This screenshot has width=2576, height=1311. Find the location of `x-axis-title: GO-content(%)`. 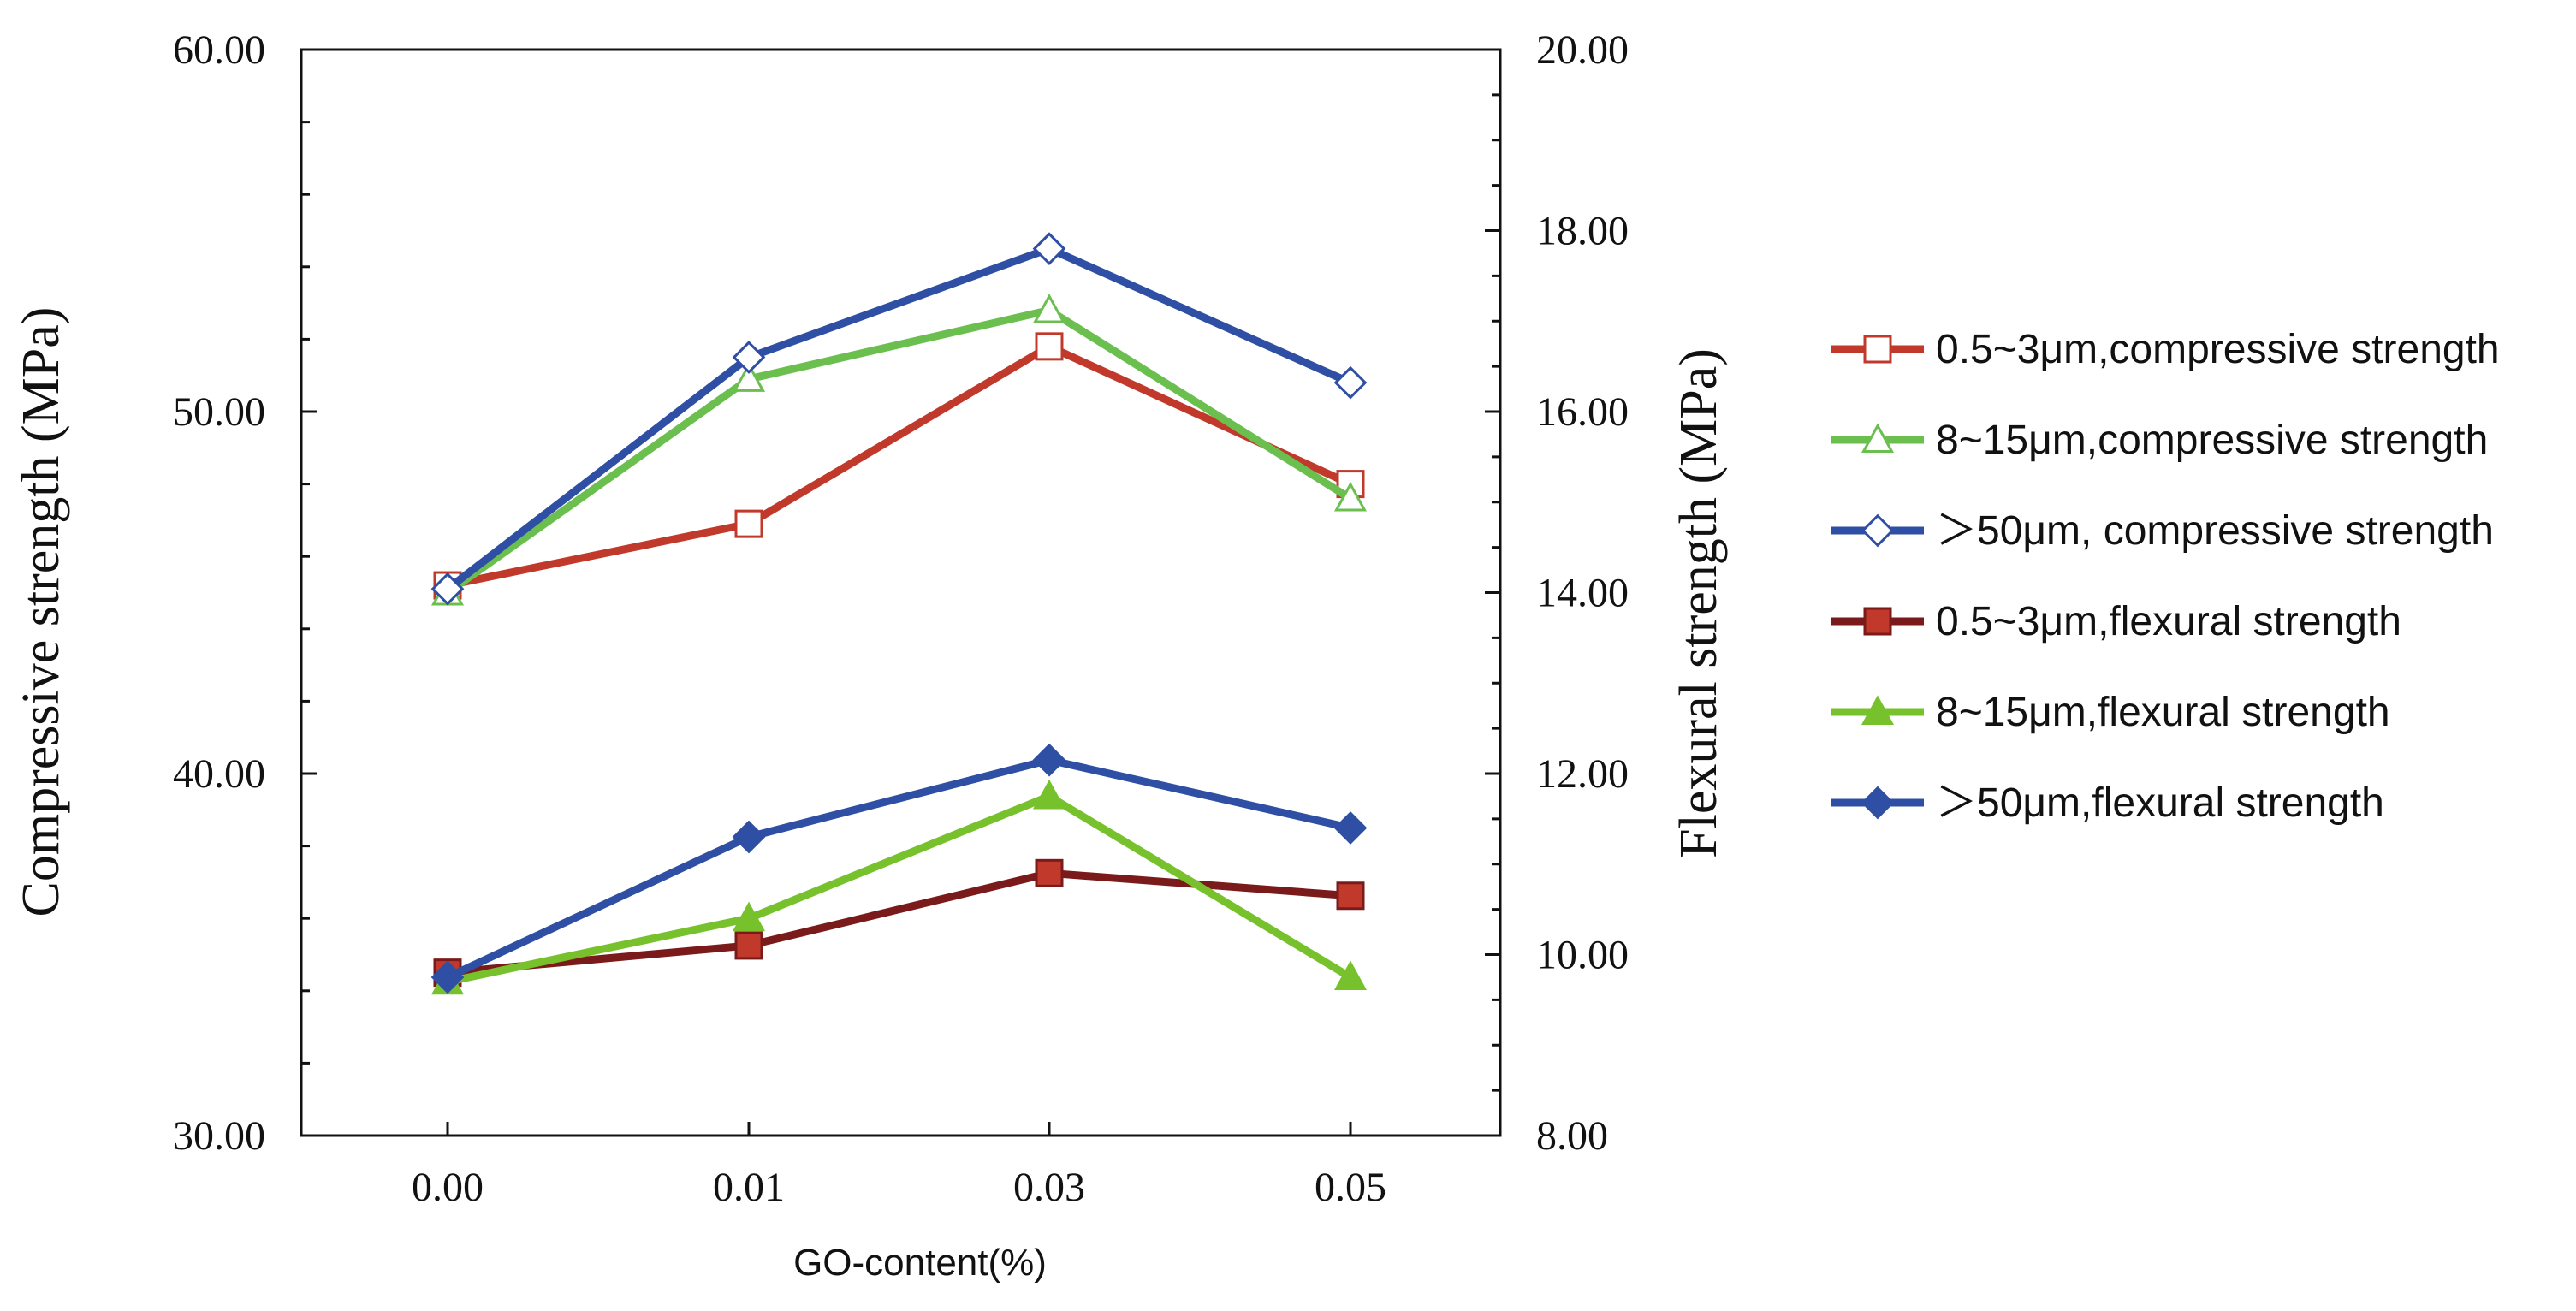

x-axis-title: GO-content(%) is located at coordinates (920, 1263).